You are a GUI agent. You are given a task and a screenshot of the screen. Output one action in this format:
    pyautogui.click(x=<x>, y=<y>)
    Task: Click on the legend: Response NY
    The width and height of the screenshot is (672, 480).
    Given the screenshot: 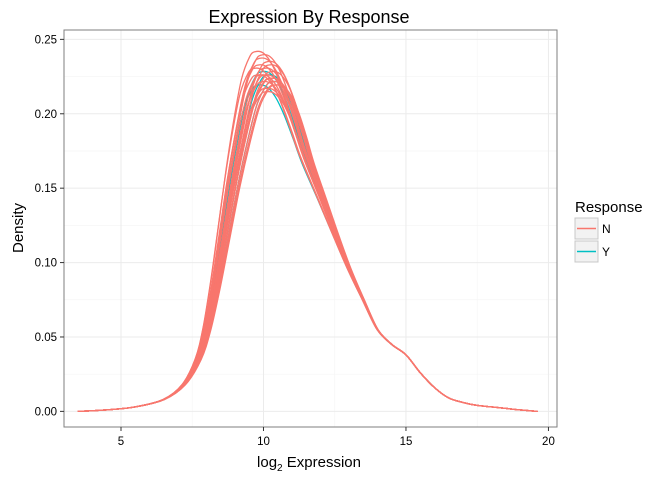 What is the action you would take?
    pyautogui.click(x=608, y=231)
    